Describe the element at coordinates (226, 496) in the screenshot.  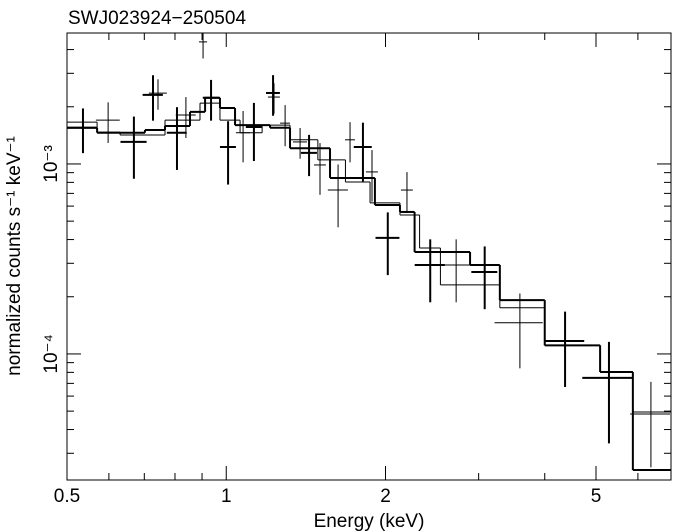
I see `x-tick-label: 1` at that location.